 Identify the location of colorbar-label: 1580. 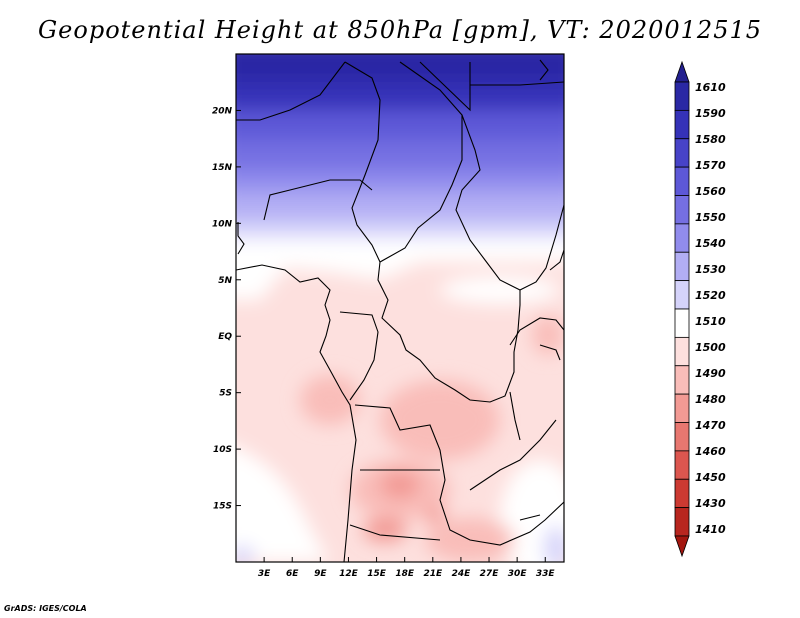
(710, 139).